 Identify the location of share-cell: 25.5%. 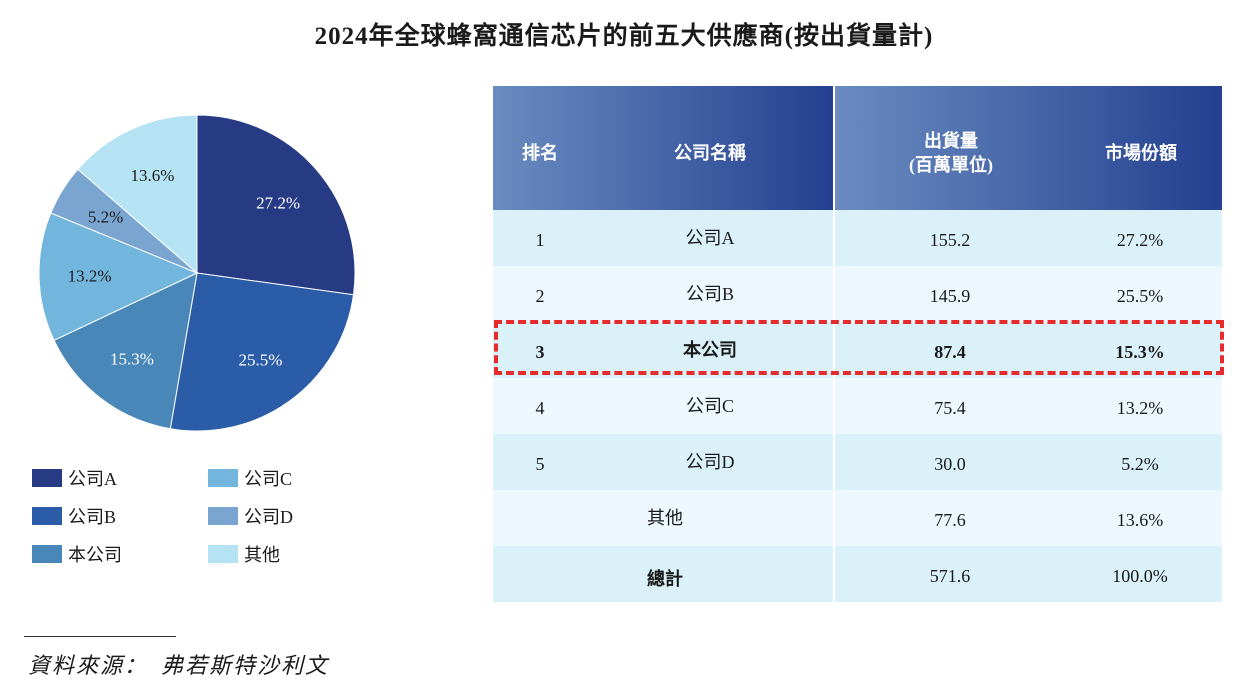
(1140, 295).